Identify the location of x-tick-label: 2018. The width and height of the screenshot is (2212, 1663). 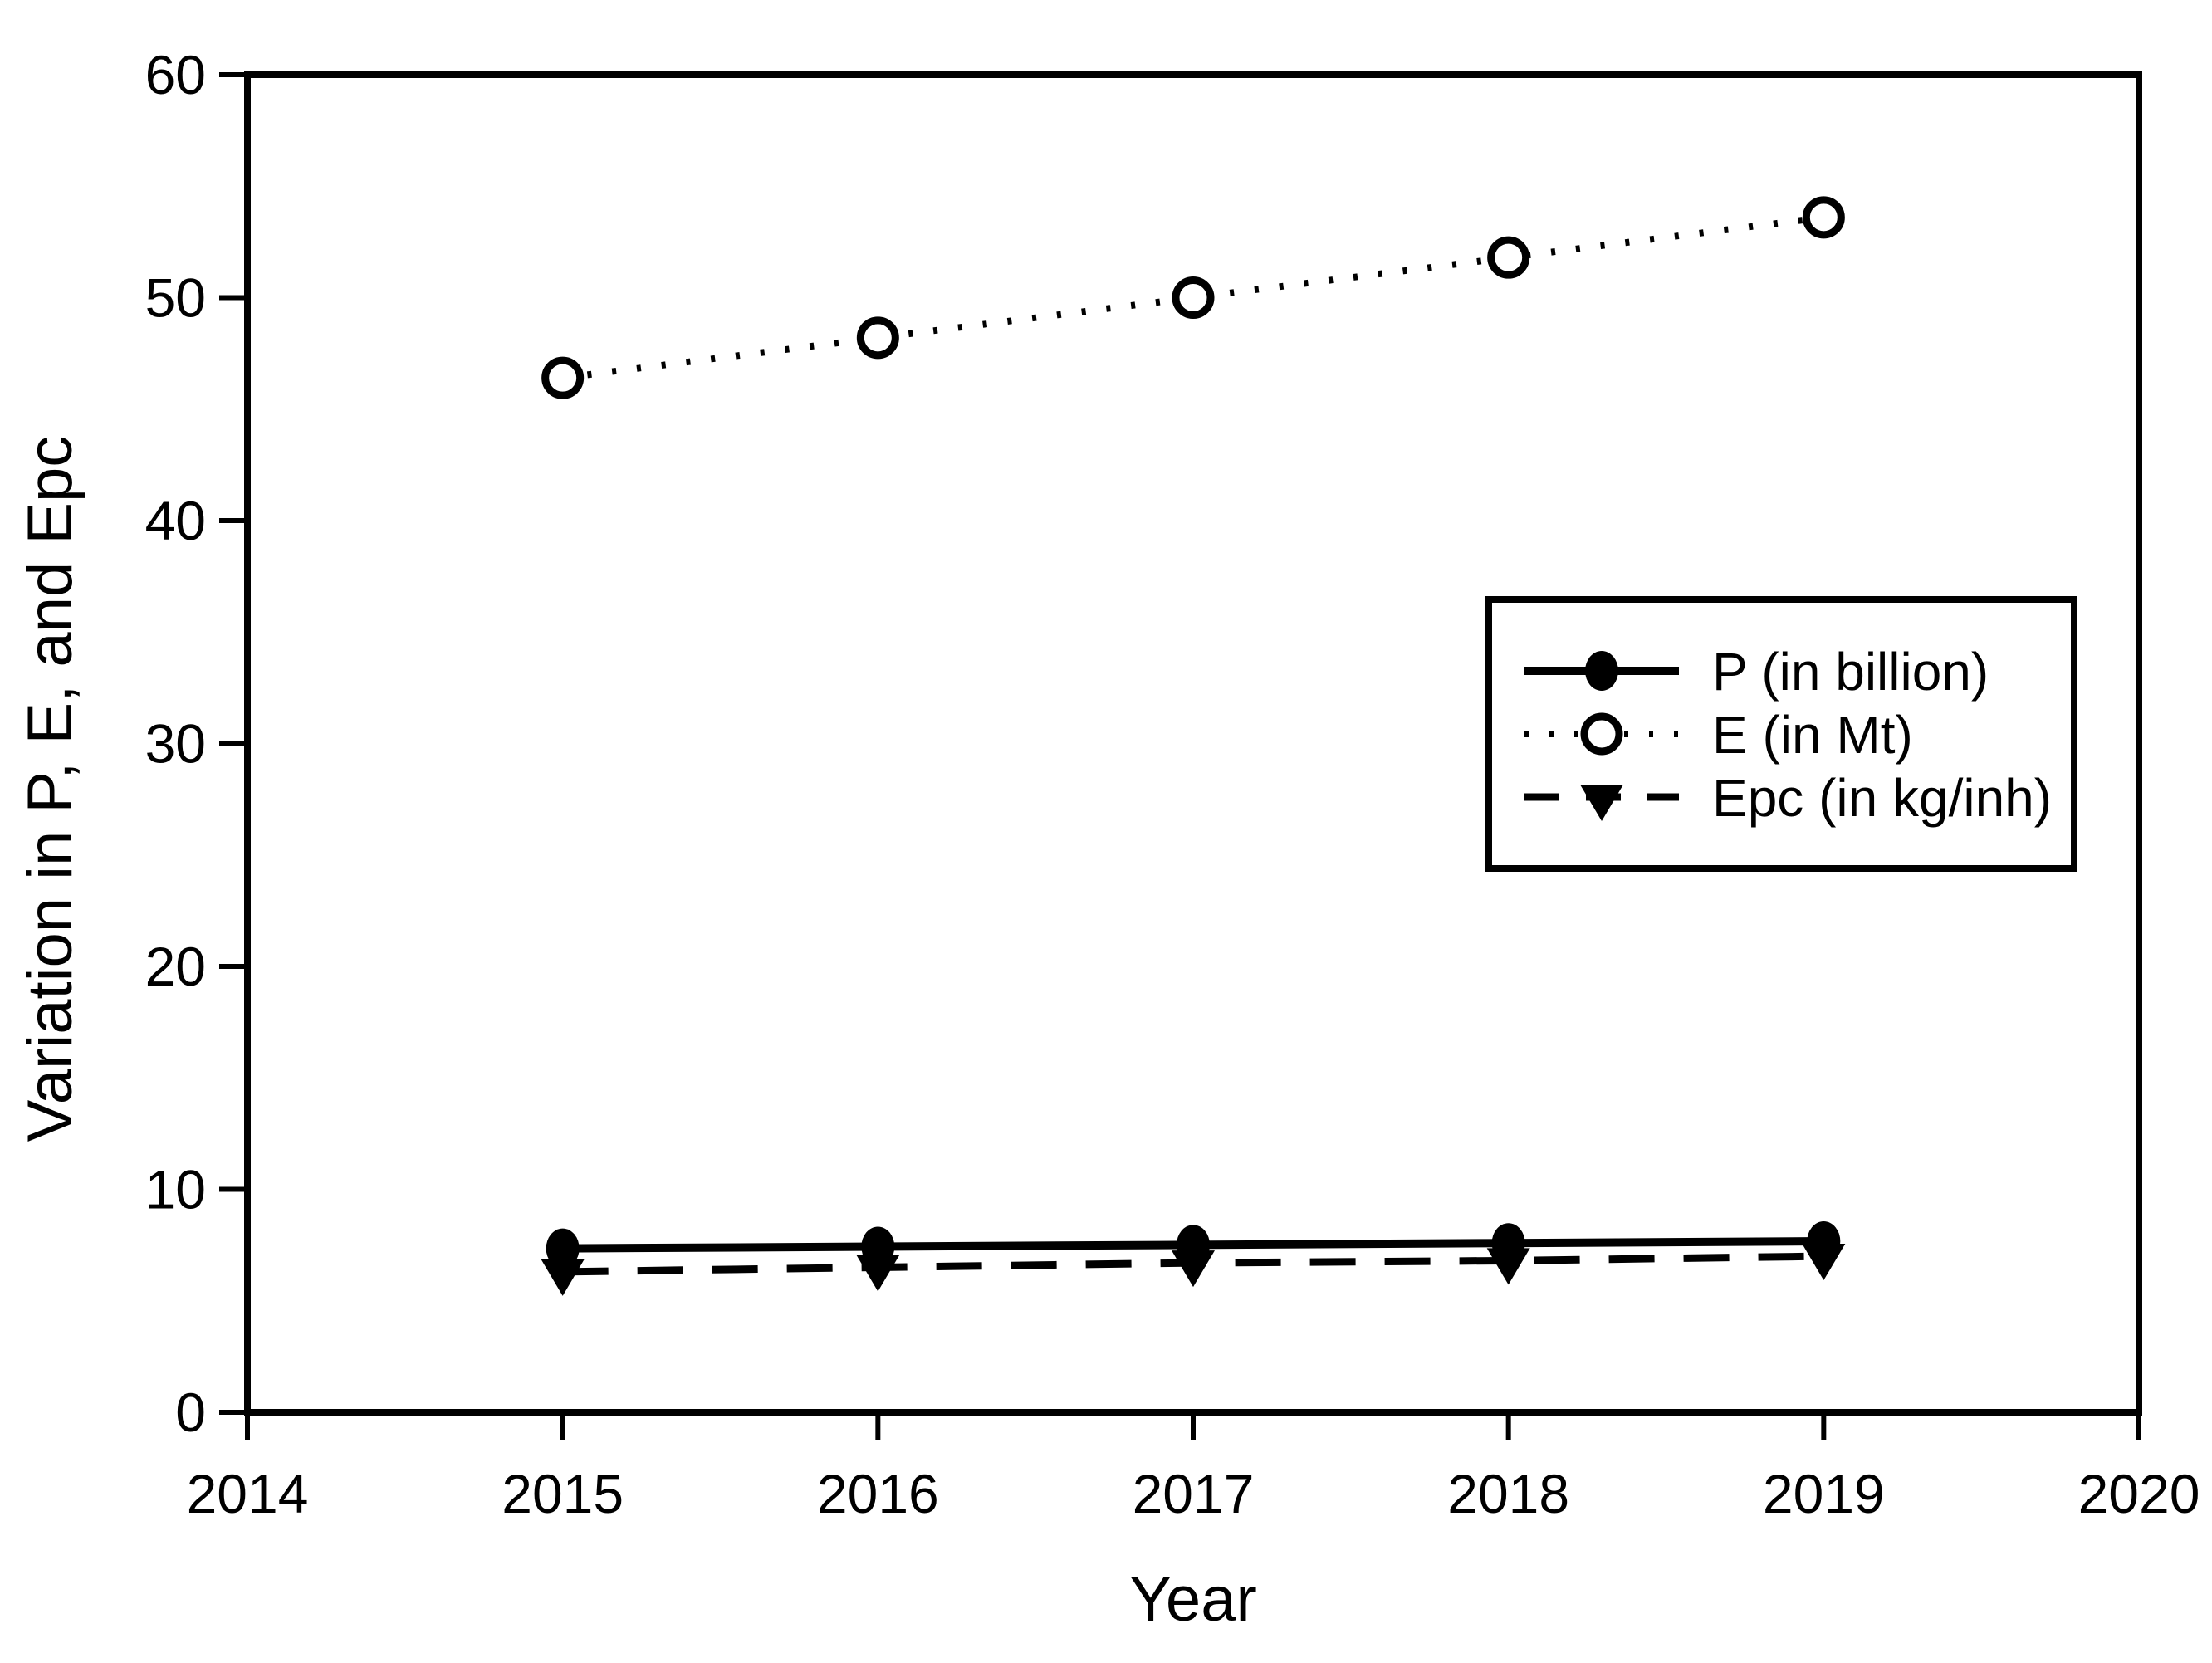
(1508, 1494).